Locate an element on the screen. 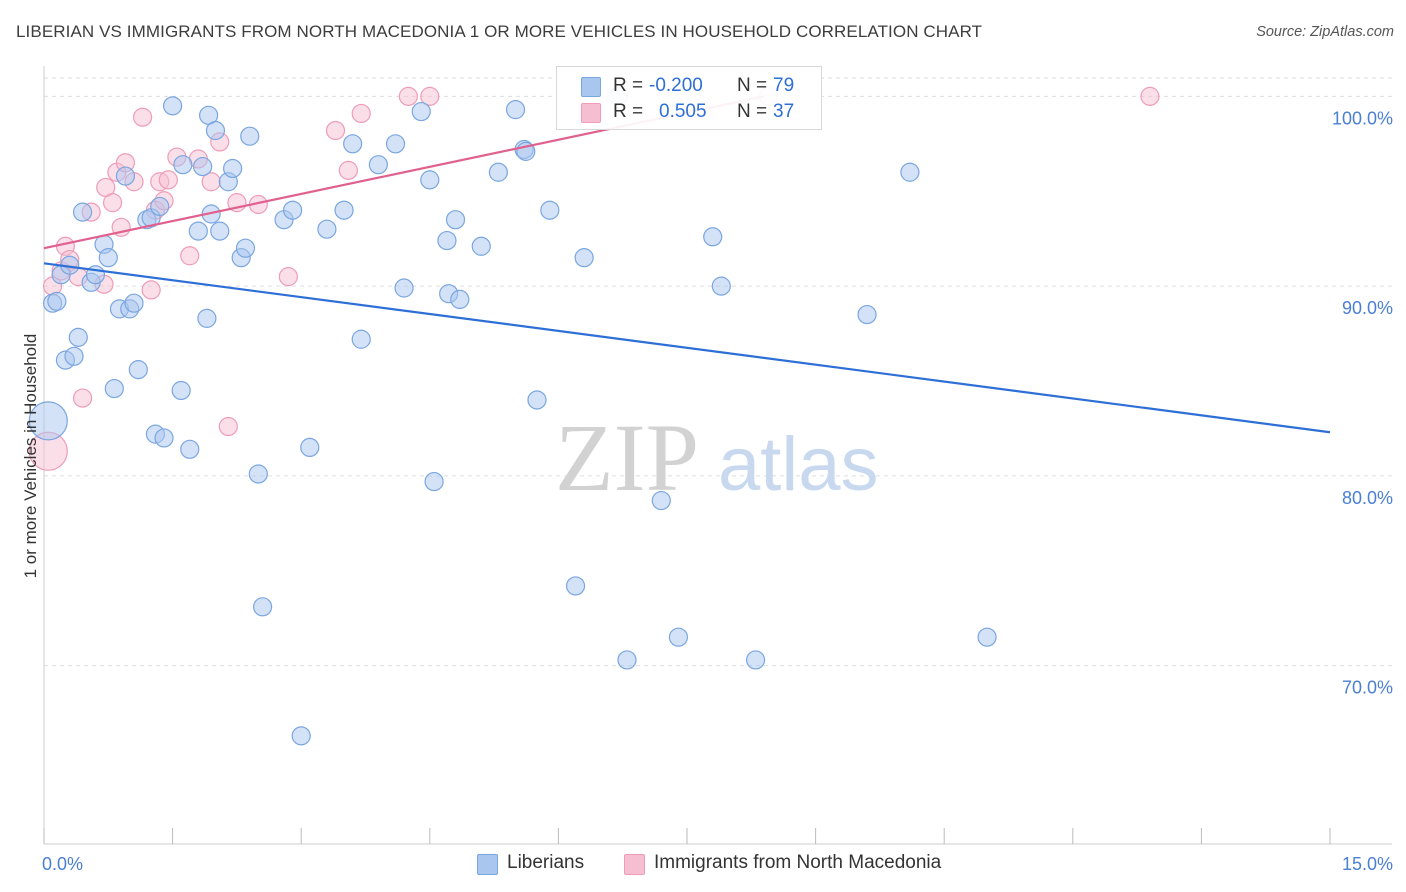  series-label: Liberians is located at coordinates (546, 862).